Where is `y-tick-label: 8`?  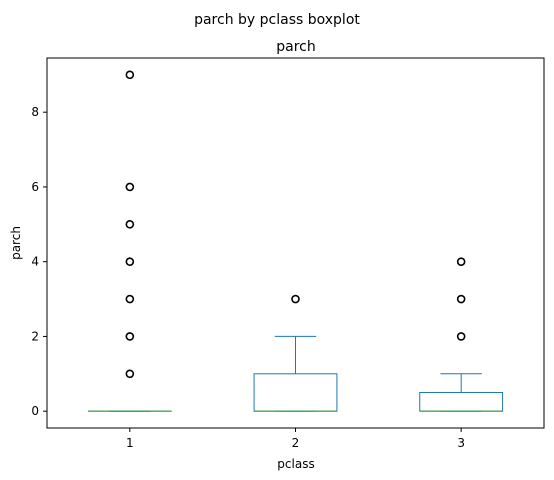
y-tick-label: 8 is located at coordinates (35, 112).